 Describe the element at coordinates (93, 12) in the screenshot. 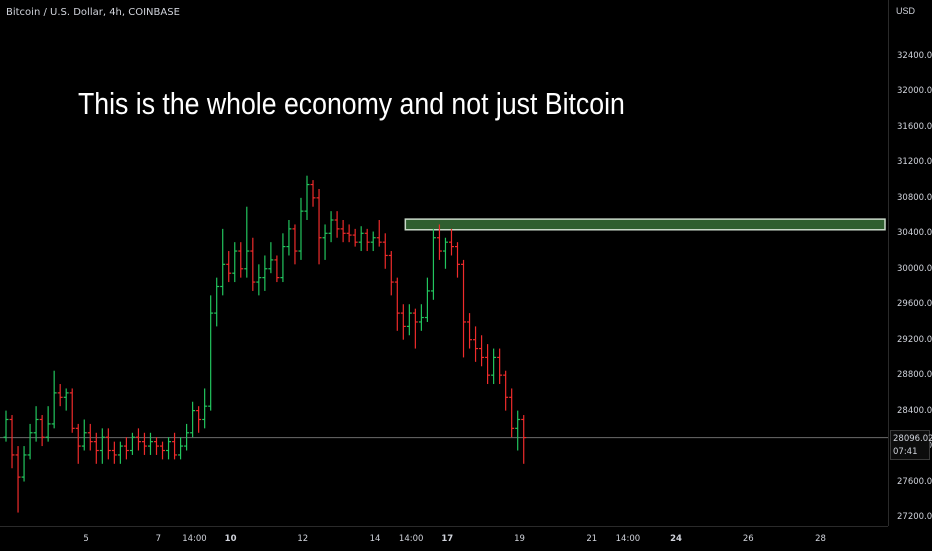

I see `symbol-title: Bitcoin / U.S. Dollar, 4h, COINBASE` at that location.